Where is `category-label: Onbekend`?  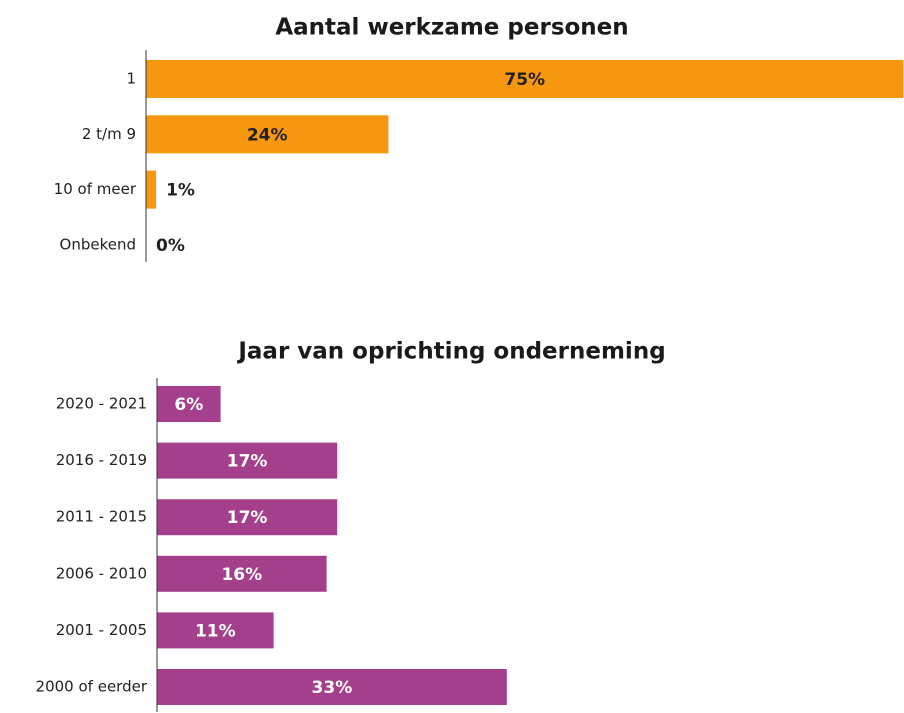 category-label: Onbekend is located at coordinates (98, 244).